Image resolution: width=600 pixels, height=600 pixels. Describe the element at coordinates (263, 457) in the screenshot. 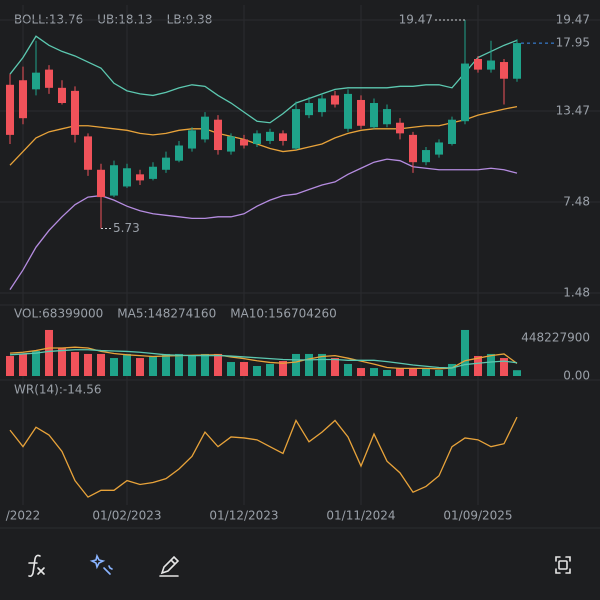

I see `wr-line` at that location.